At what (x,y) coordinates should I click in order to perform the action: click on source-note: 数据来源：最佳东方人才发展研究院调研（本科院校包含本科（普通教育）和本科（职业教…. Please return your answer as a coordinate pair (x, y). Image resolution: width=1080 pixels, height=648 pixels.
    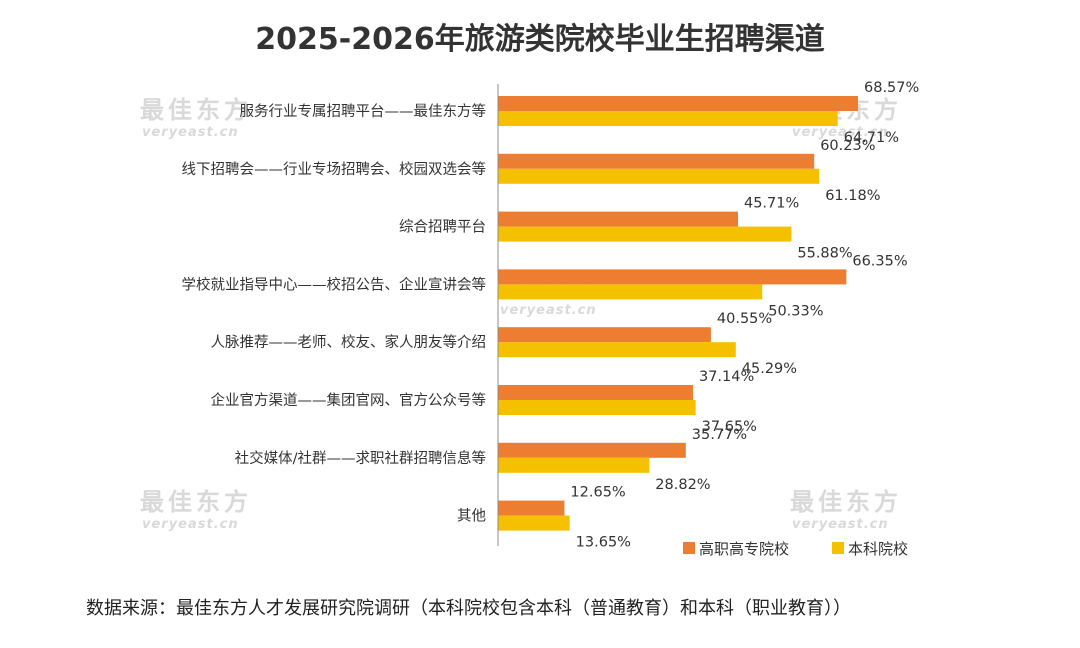
    Looking at the image, I should click on (468, 608).